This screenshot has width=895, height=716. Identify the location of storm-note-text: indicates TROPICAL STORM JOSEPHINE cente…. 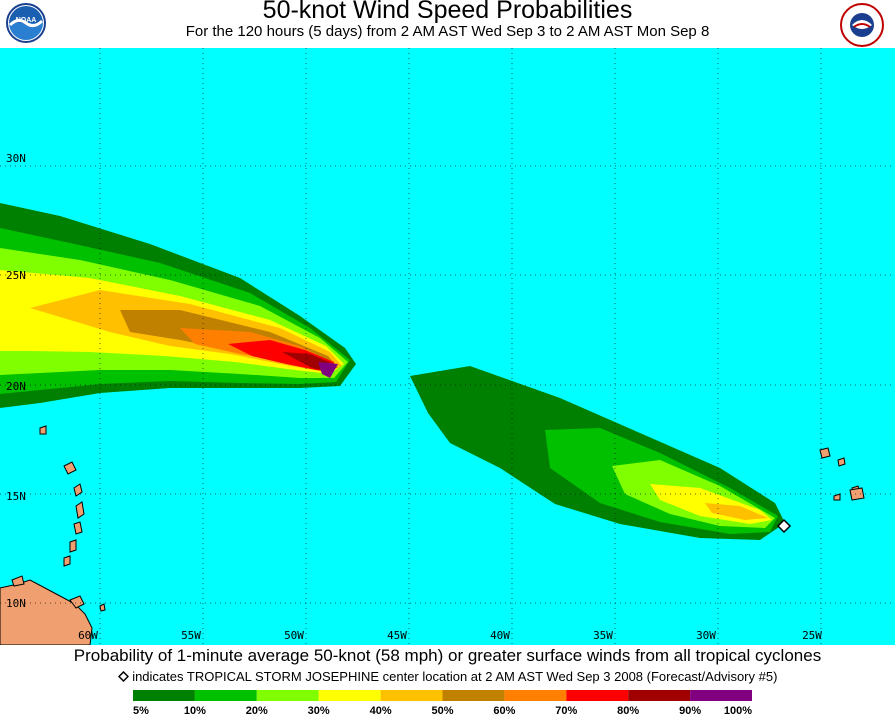
(455, 676).